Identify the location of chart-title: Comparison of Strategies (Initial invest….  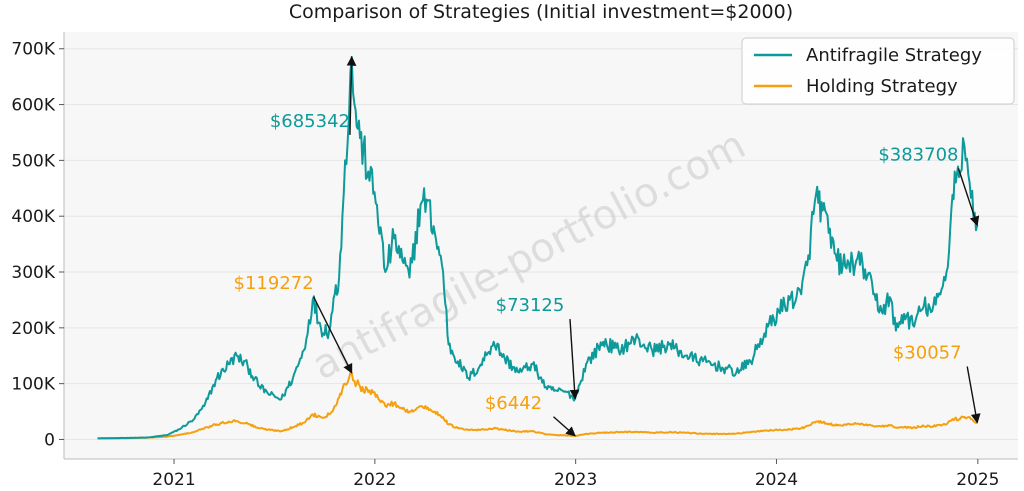
(541, 12).